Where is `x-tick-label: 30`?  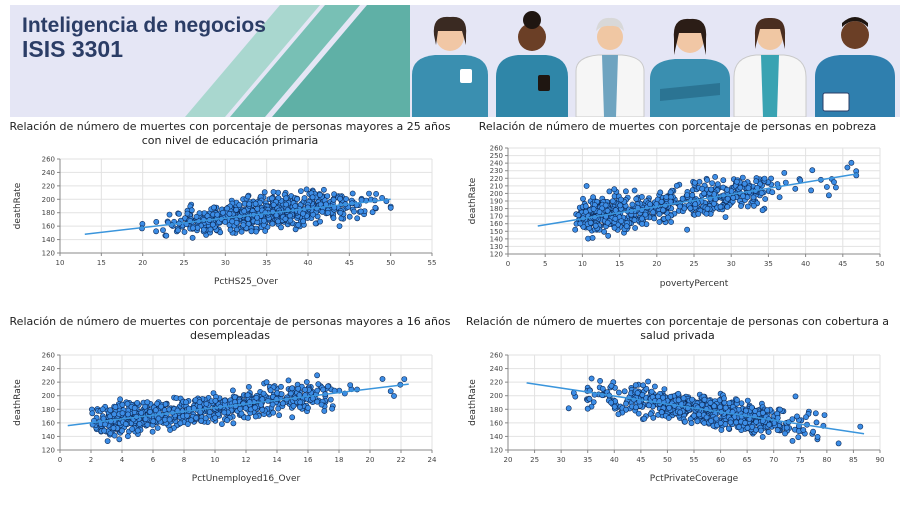 x-tick-label: 30 is located at coordinates (731, 264).